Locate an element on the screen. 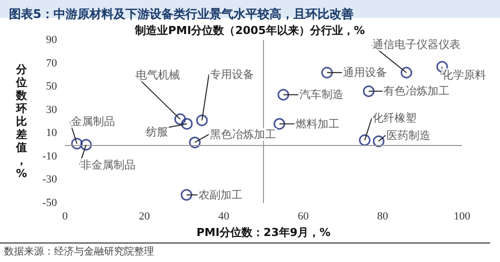 The image size is (500, 262). annotation: 非金属制品 is located at coordinates (108, 165).